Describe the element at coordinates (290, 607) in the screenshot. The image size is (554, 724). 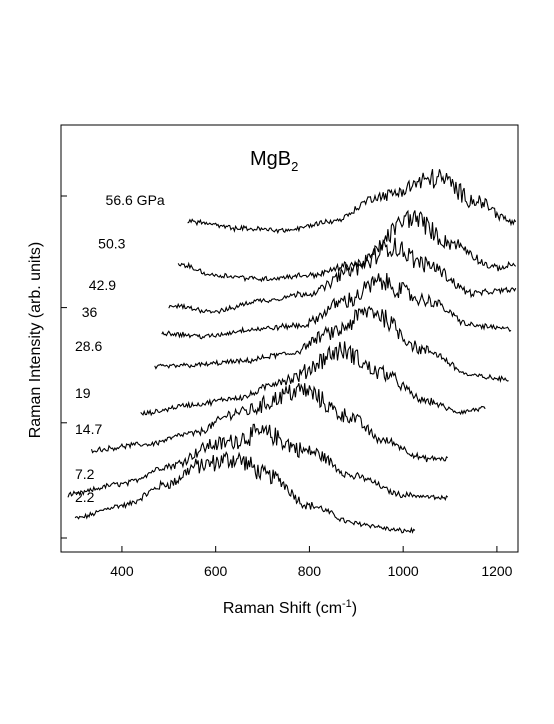
I see `x-axis-label: Raman Shift (cm-1)` at that location.